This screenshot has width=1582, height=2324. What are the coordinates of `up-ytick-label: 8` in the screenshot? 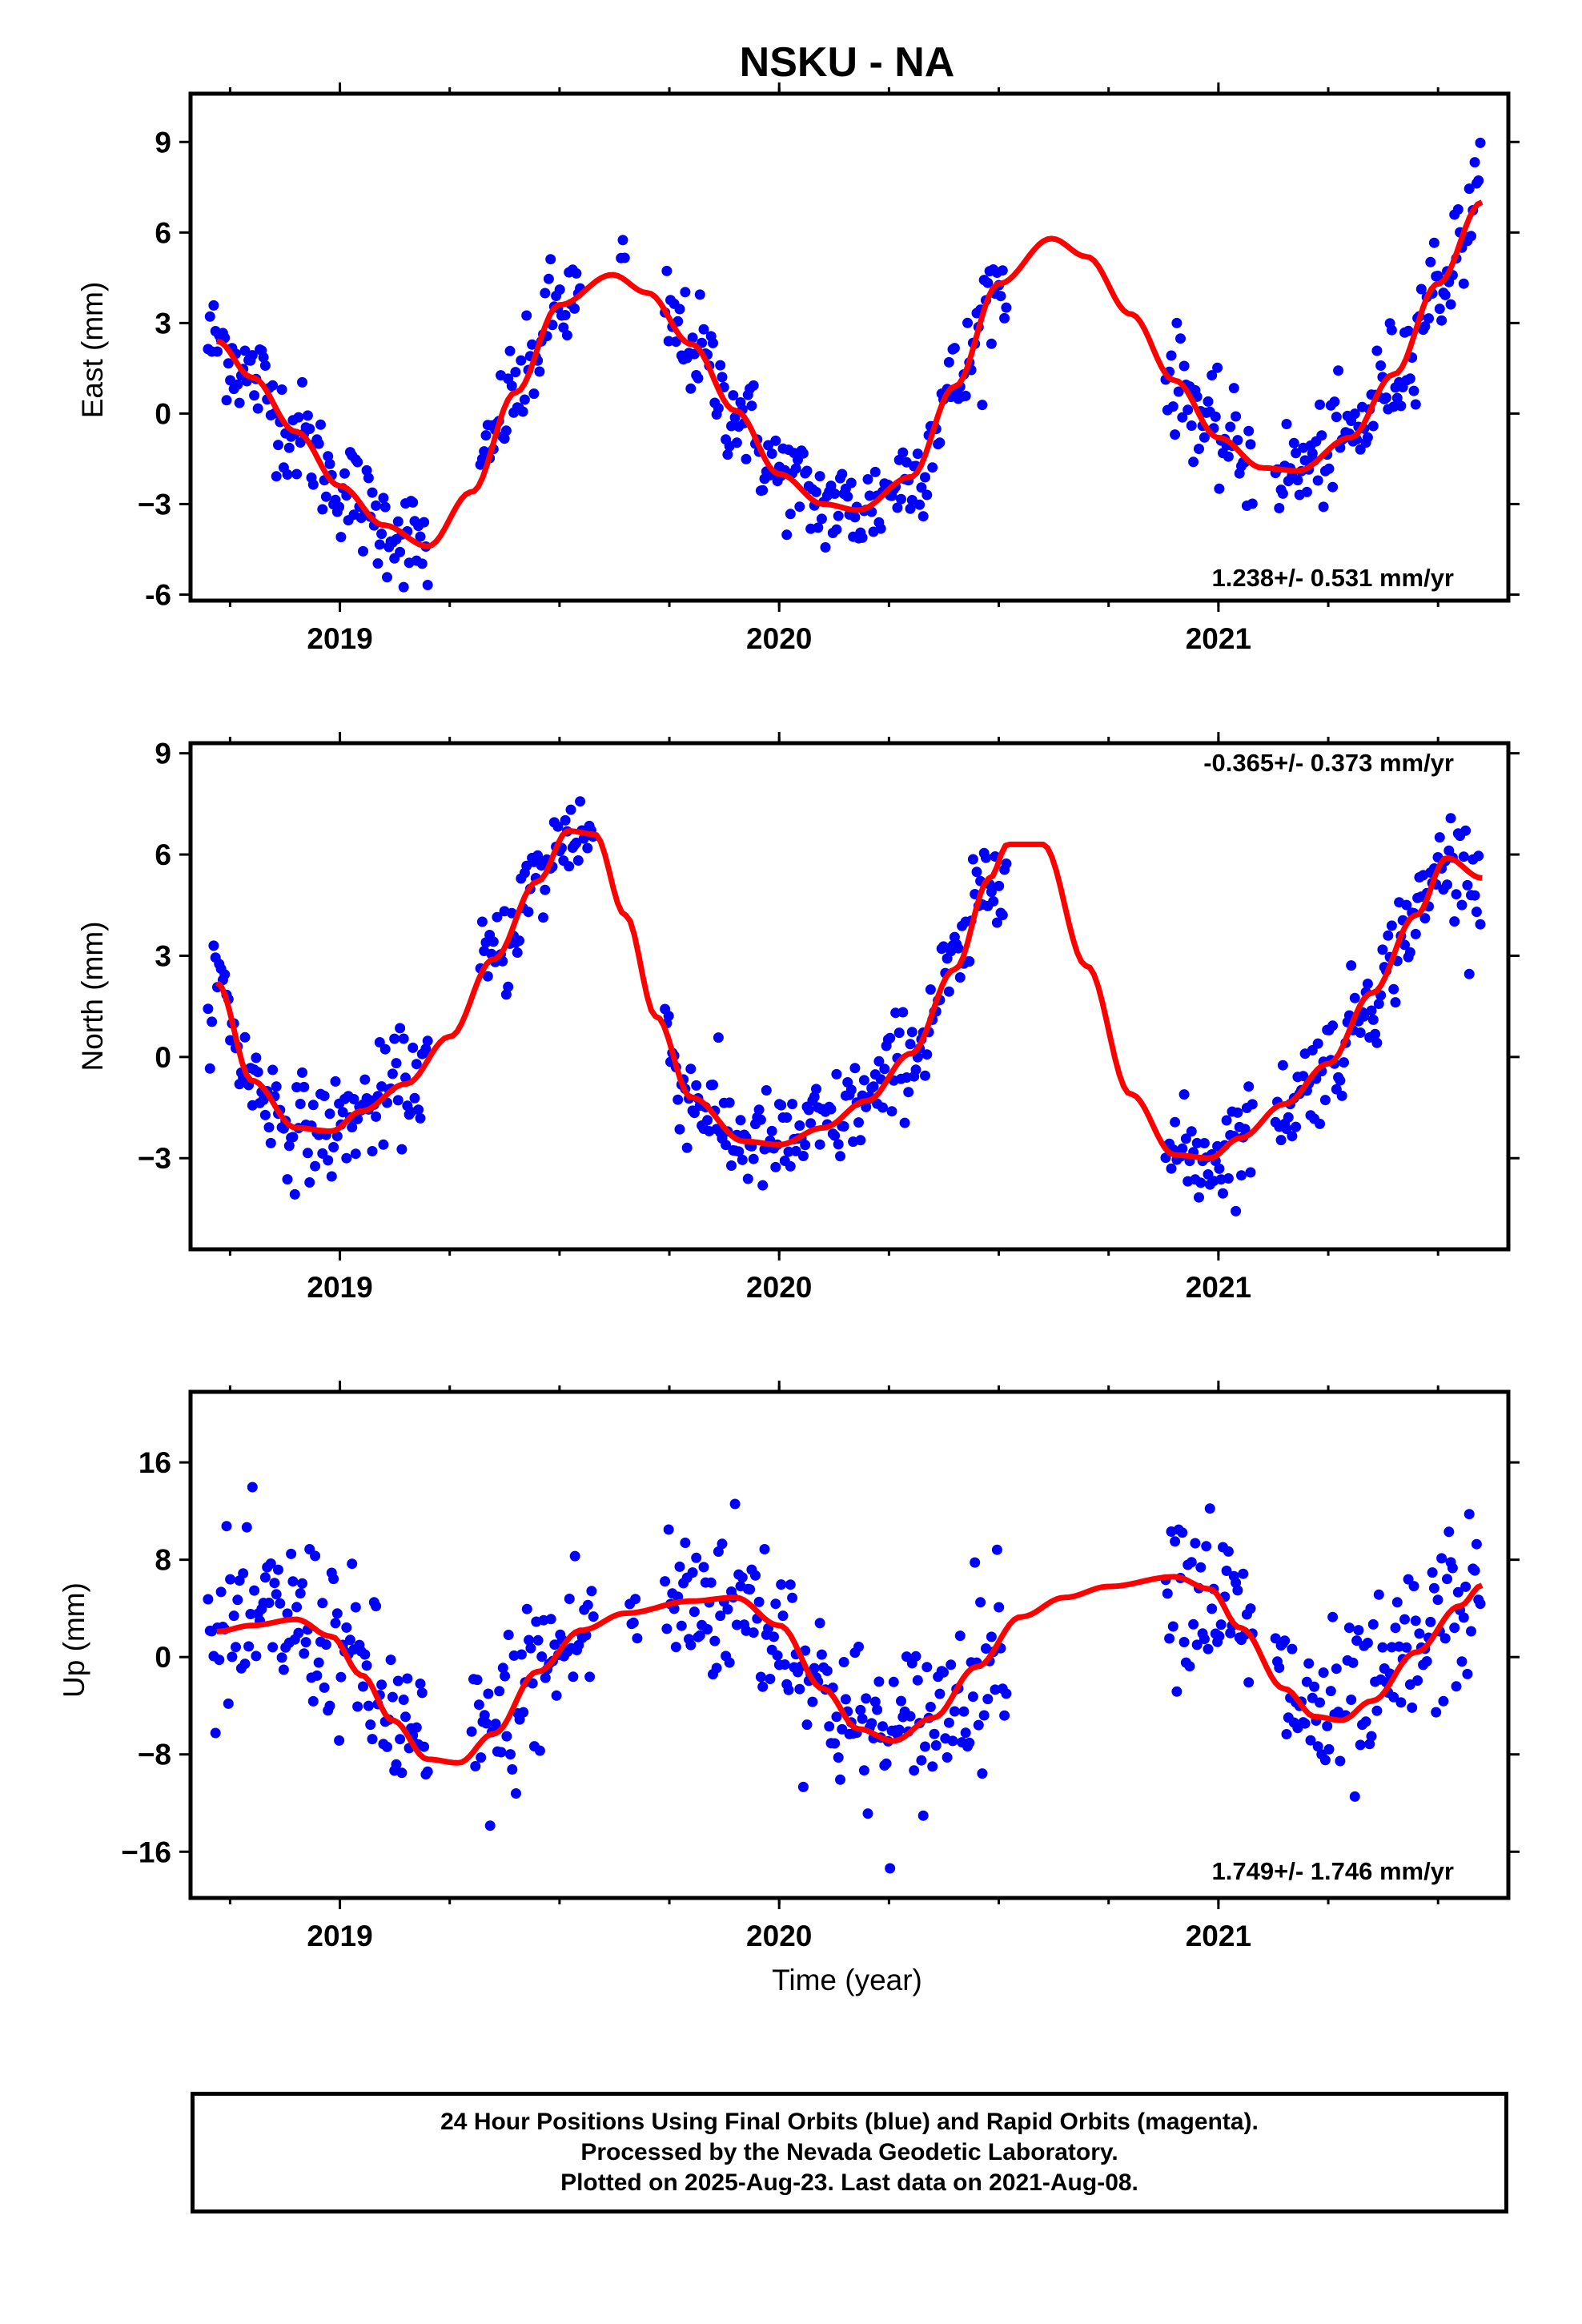 It's located at (163, 1560).